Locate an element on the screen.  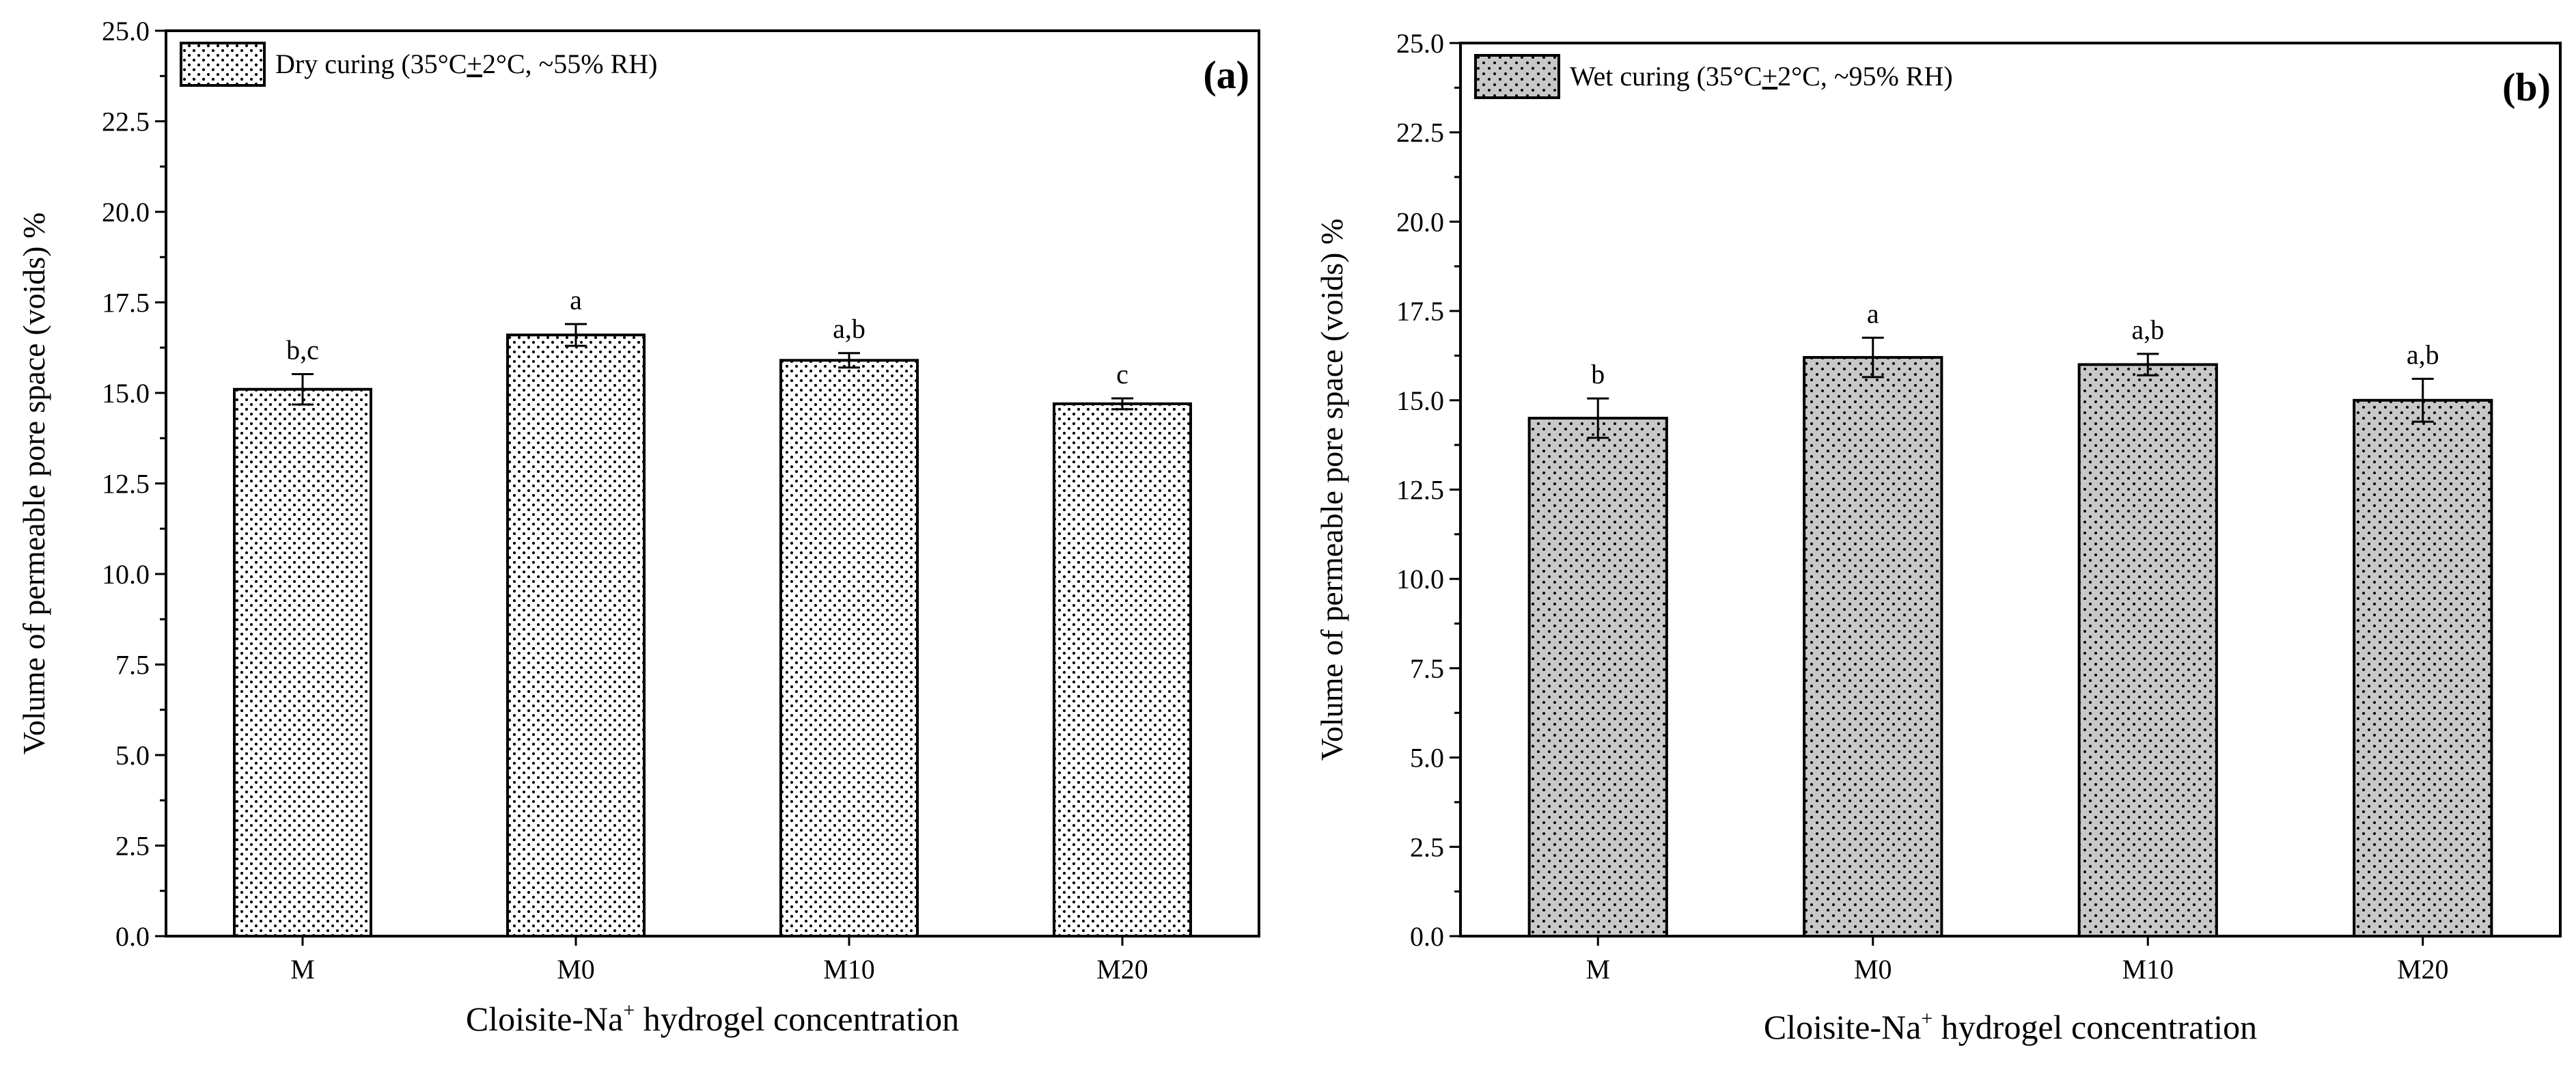
panel-label: (a) is located at coordinates (1226, 75).